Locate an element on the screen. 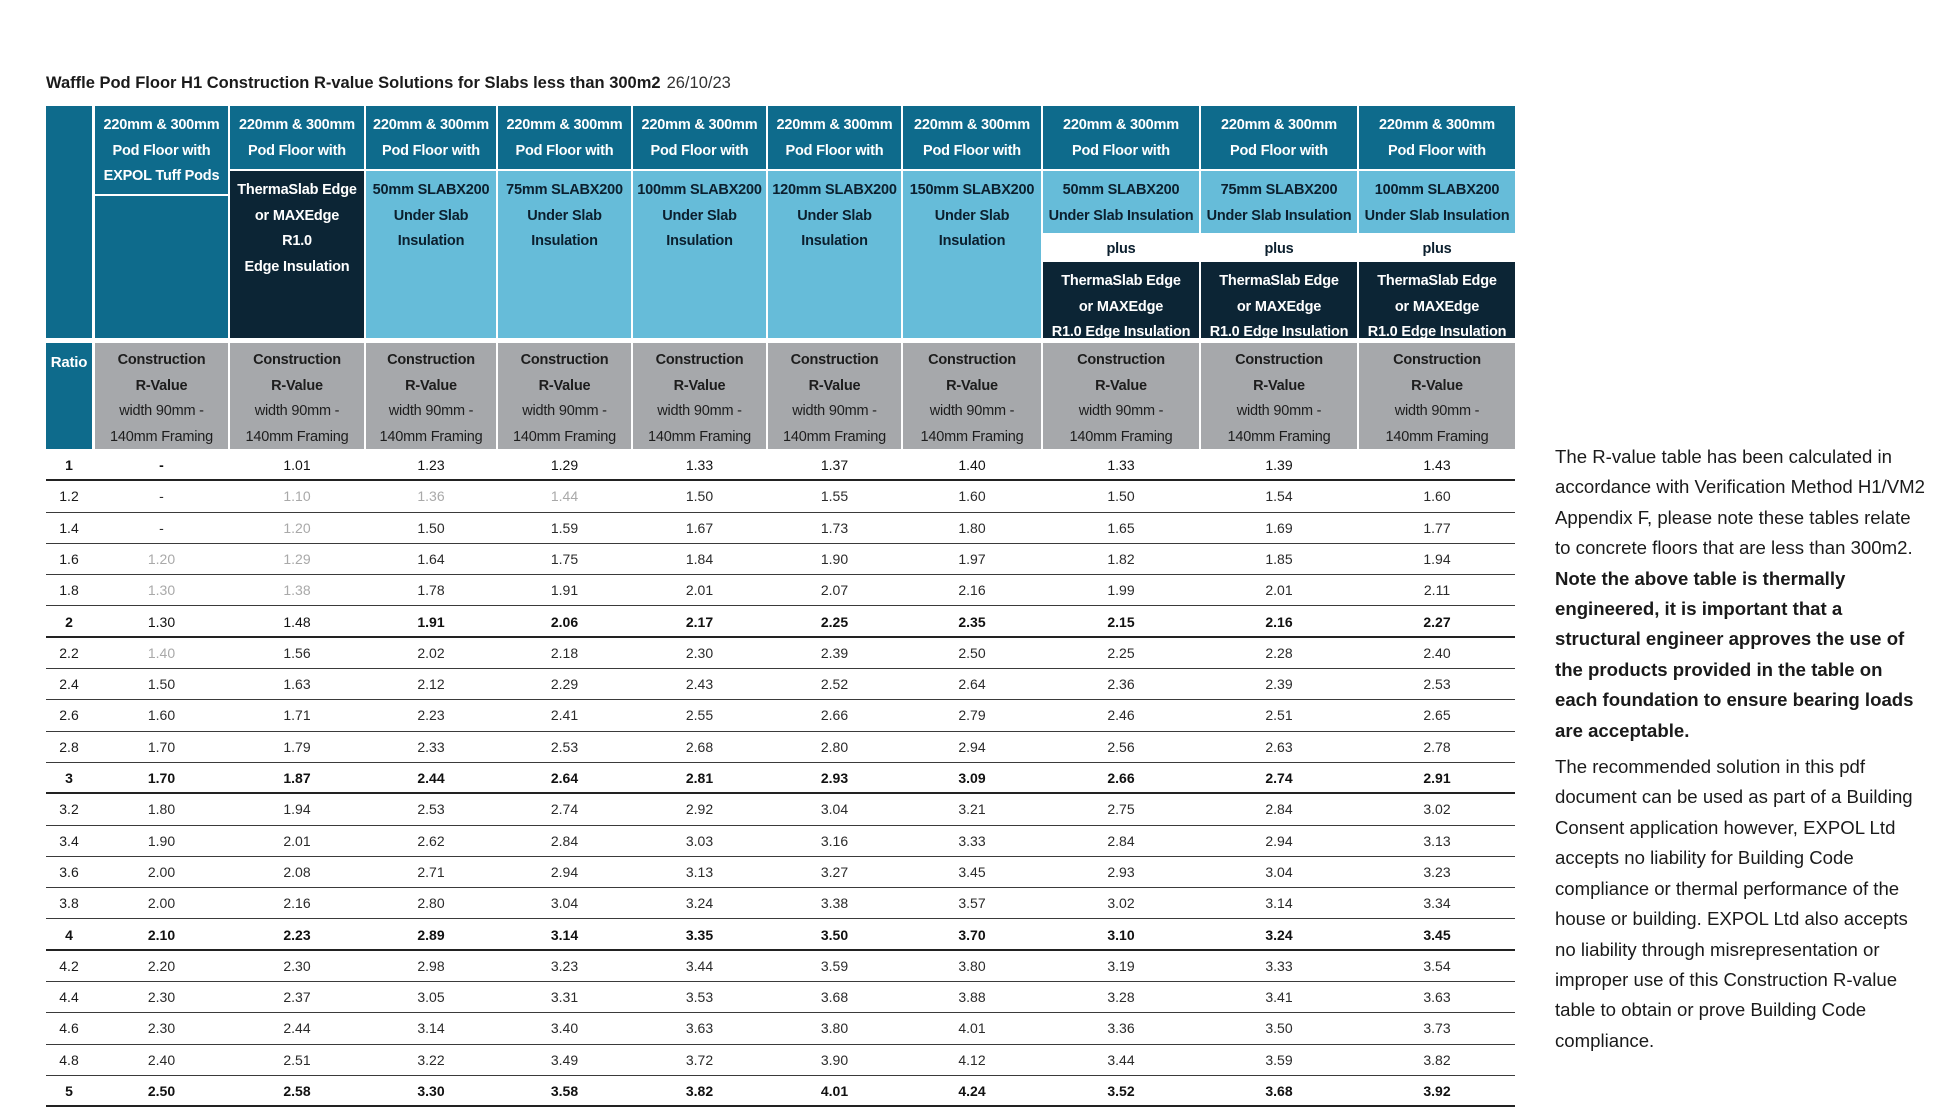  rvalue-cell: 3.44 is located at coordinates (1121, 1059).